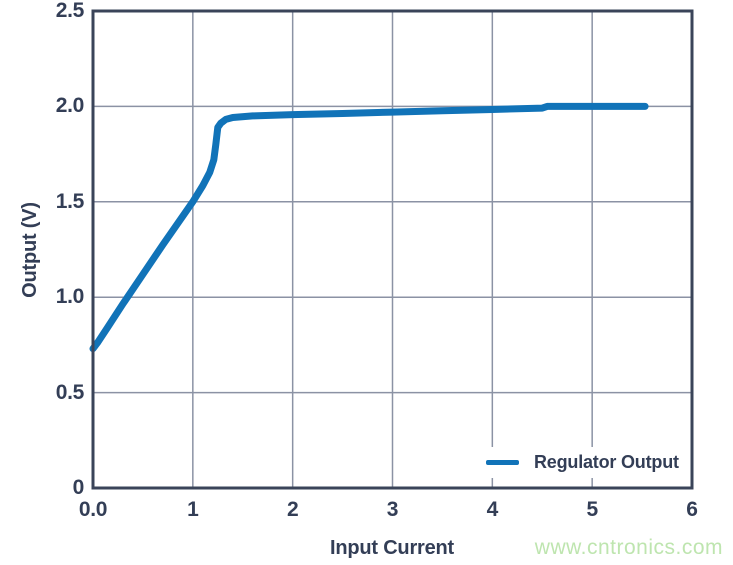  I want to click on x-tick-label: 2, so click(292, 509).